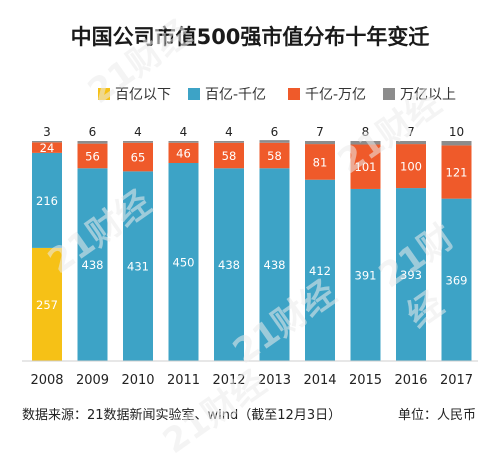 This screenshot has height=463, width=500. I want to click on data-label-2015-series-3: 101, so click(366, 167).